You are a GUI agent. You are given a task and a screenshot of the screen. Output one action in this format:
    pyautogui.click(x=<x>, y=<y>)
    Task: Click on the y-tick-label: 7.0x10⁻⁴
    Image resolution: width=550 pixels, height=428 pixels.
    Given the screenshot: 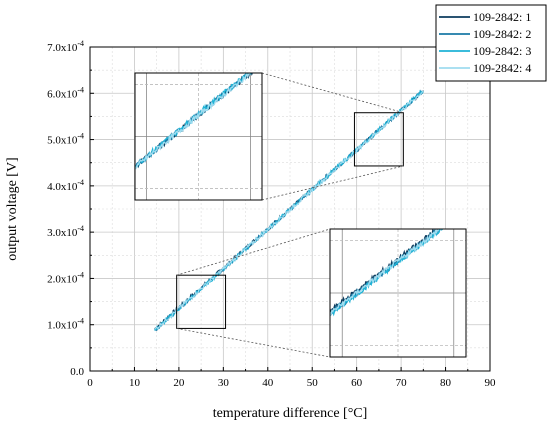 What is the action you would take?
    pyautogui.click(x=65, y=46)
    